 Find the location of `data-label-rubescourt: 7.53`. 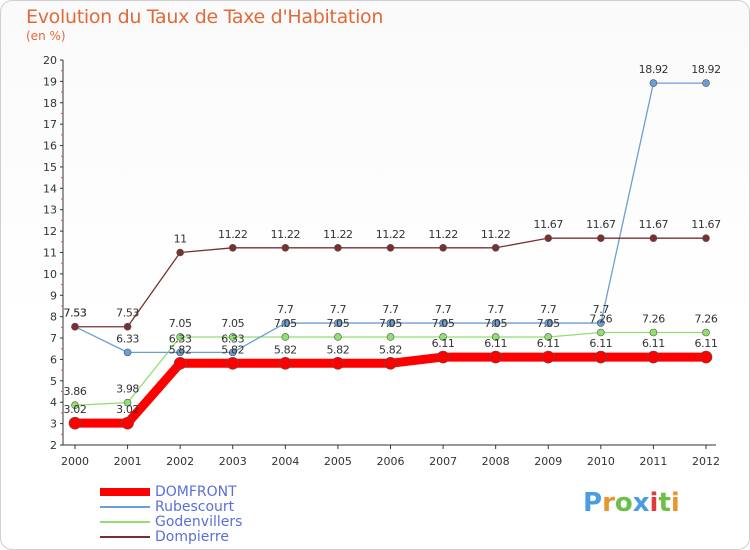

data-label-rubescourt: 7.53 is located at coordinates (75, 313).